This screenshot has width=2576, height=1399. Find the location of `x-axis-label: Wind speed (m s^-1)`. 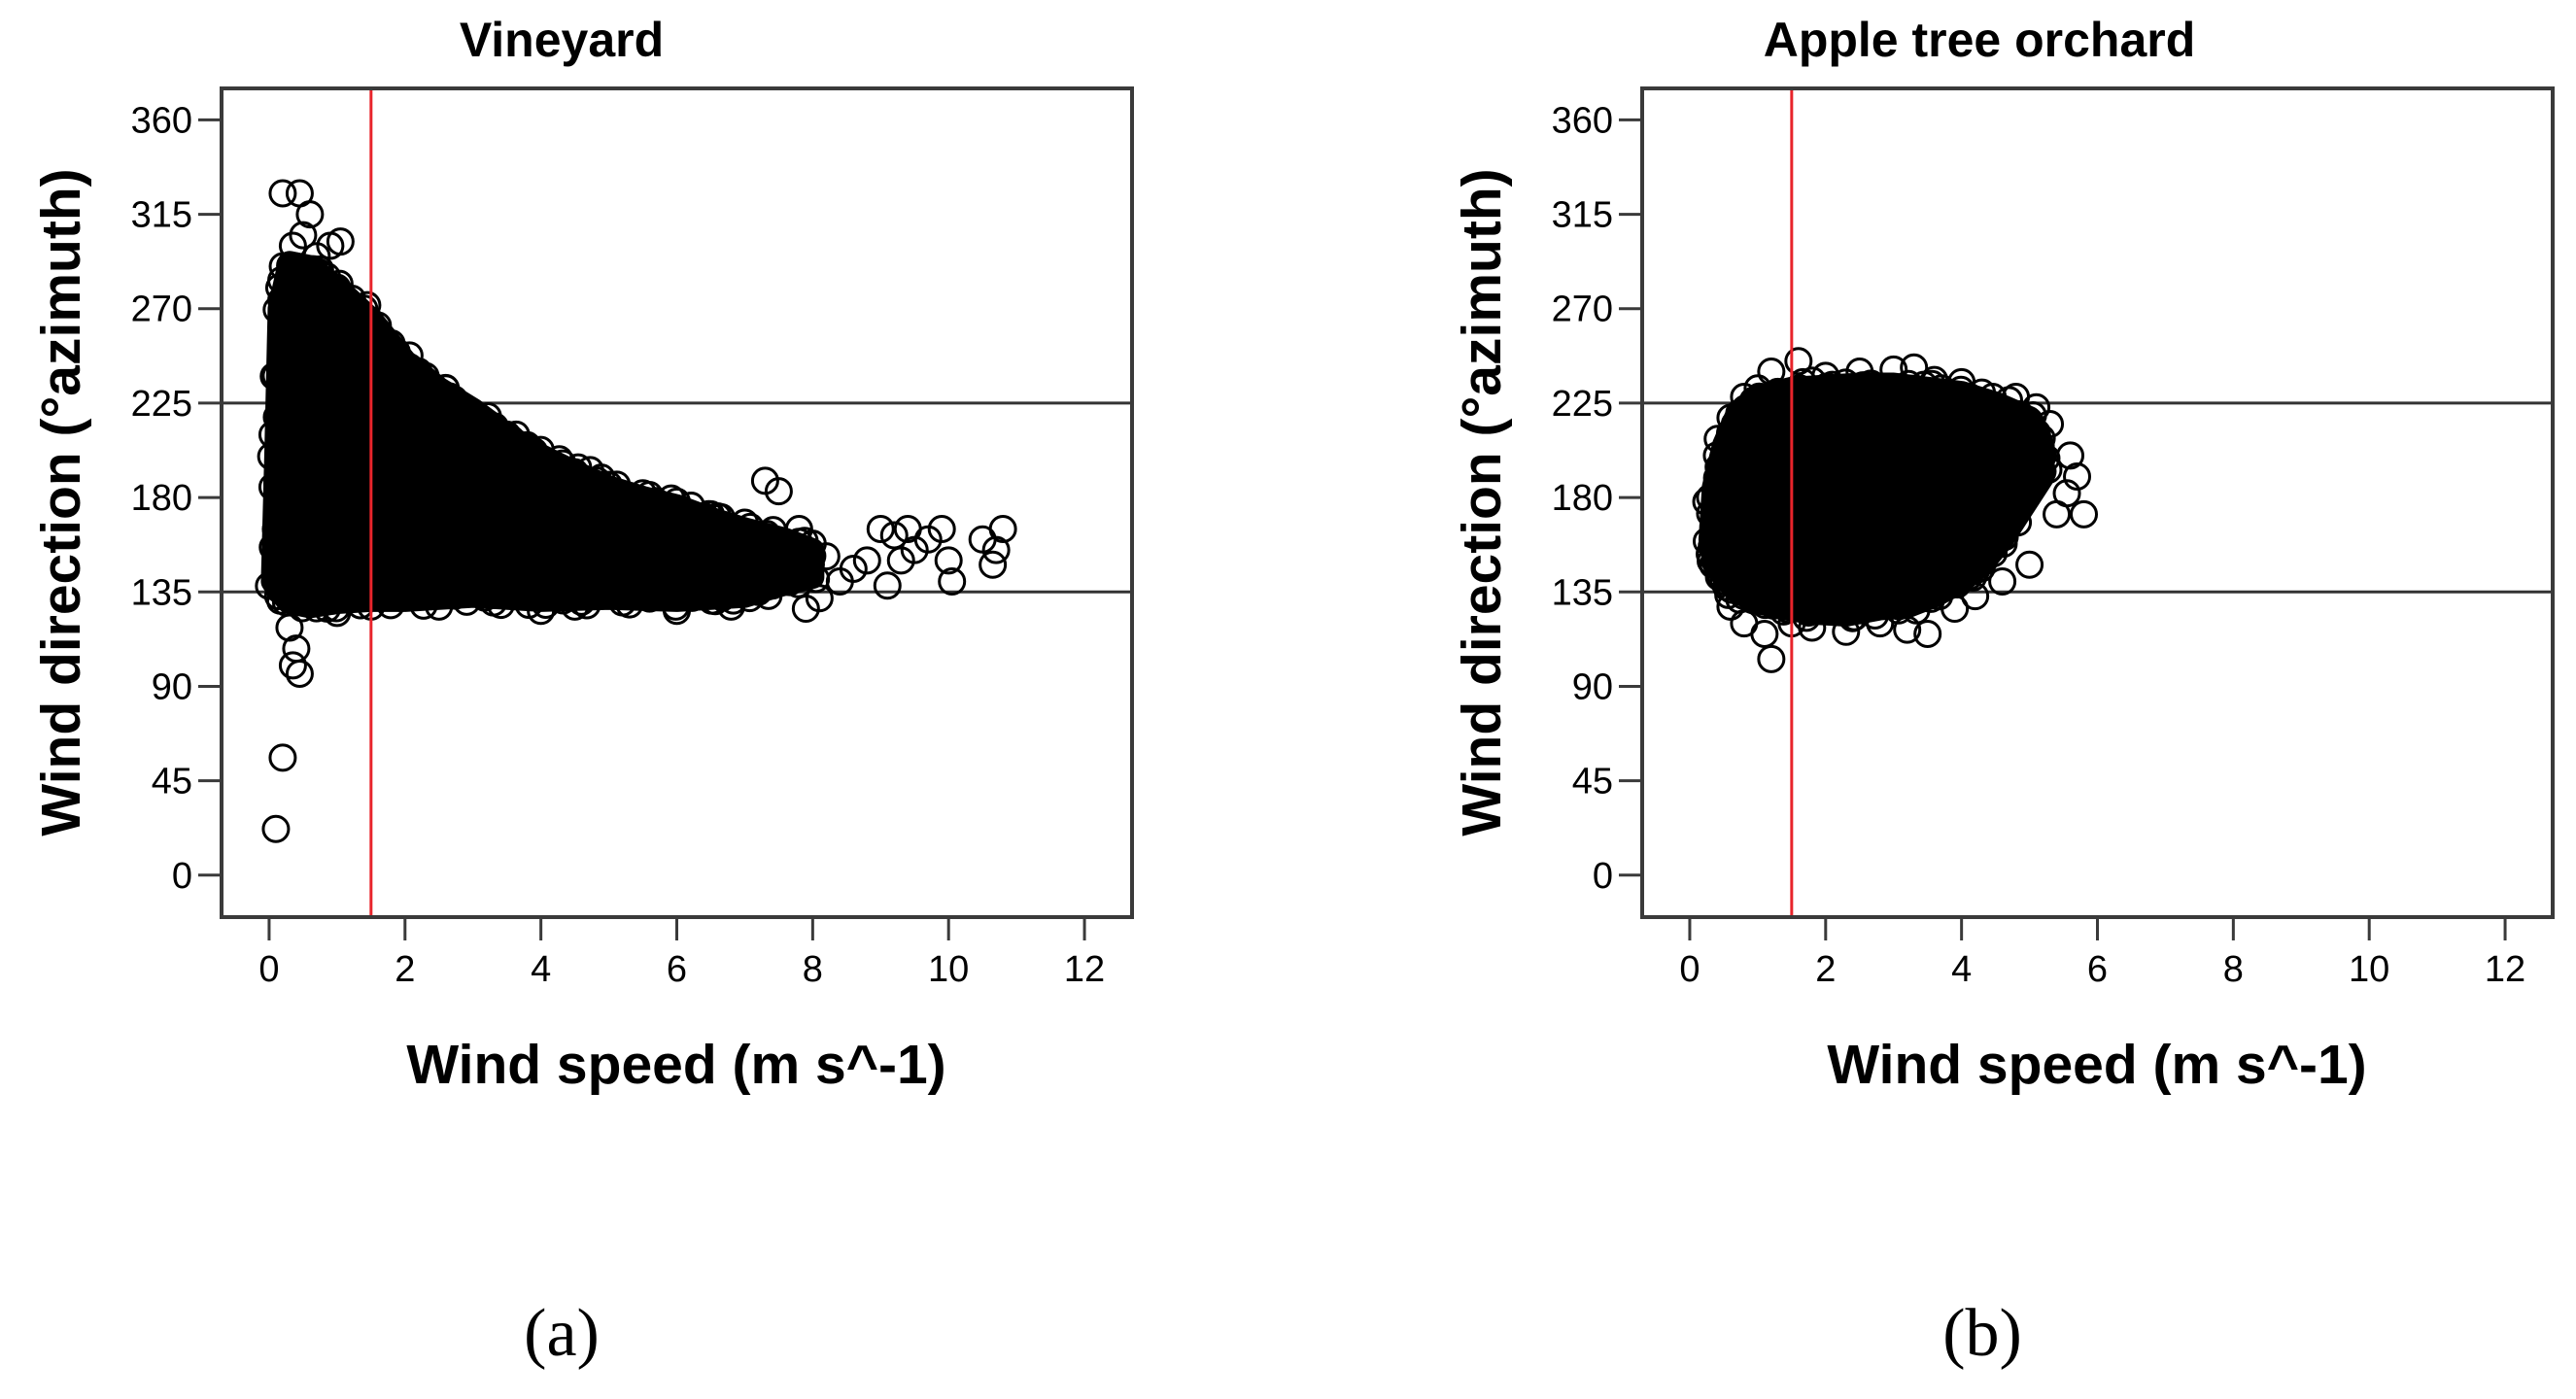

x-axis-label: Wind speed (m s^-1) is located at coordinates (2097, 1065).